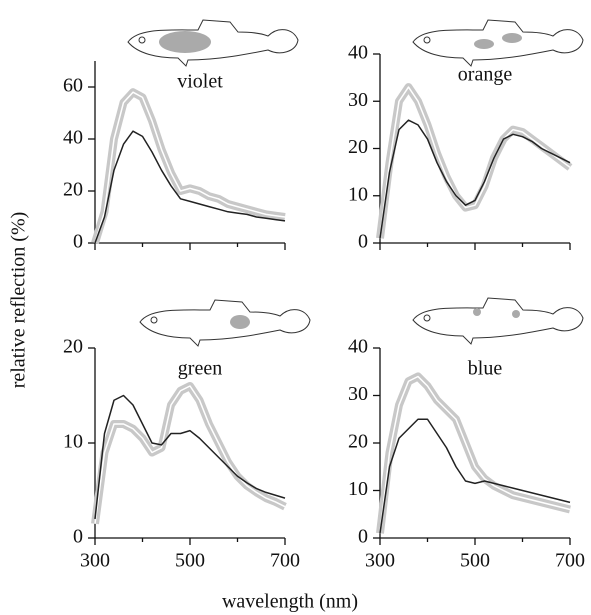 The image size is (591, 615). Describe the element at coordinates (200, 82) in the screenshot. I see `panel-title: violet` at that location.